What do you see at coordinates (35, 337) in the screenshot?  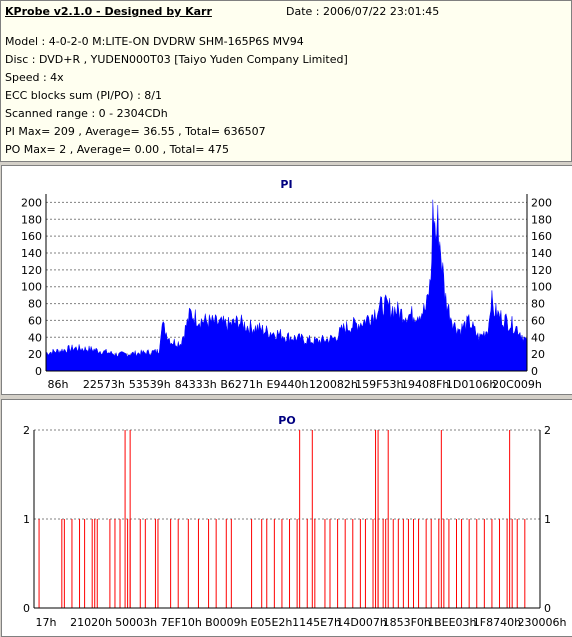 I see `pi-y-tick-left: 40` at bounding box center [35, 337].